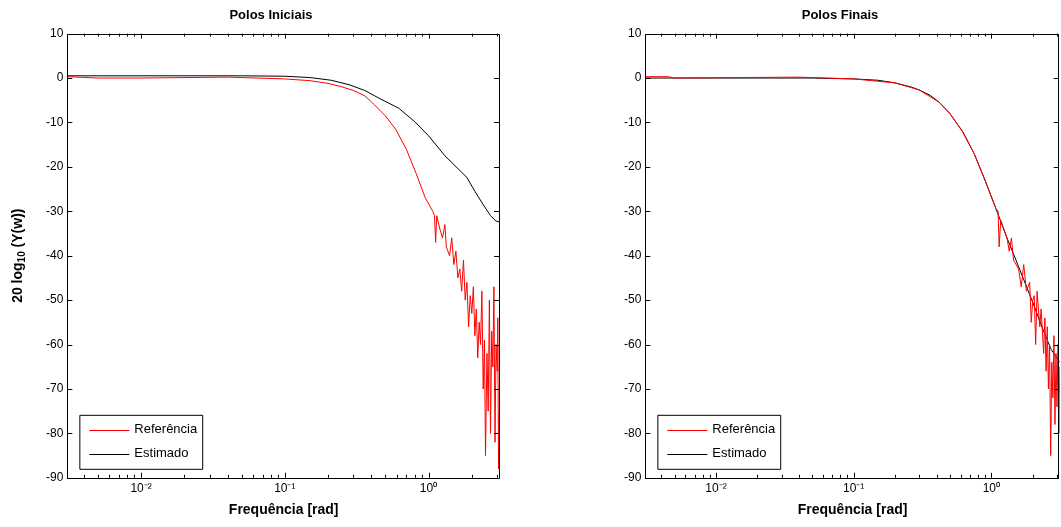 The height and width of the screenshot is (527, 1061). Describe the element at coordinates (271, 15) in the screenshot. I see `chart-title: Polos Iniciais` at that location.